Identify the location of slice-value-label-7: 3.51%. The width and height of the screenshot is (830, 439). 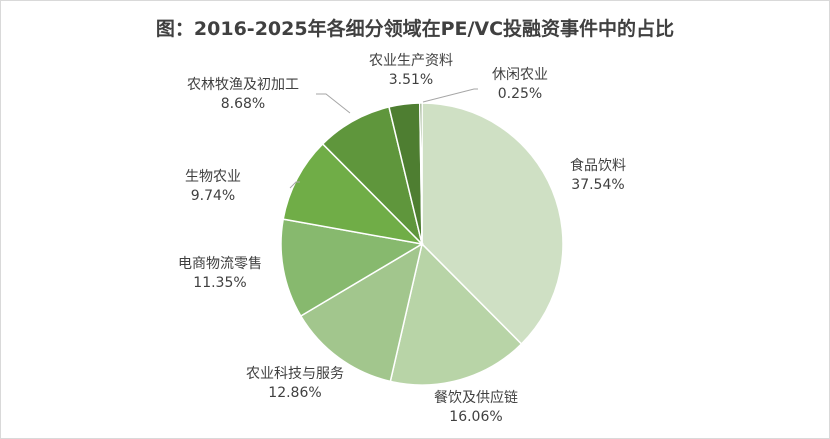
(411, 80).